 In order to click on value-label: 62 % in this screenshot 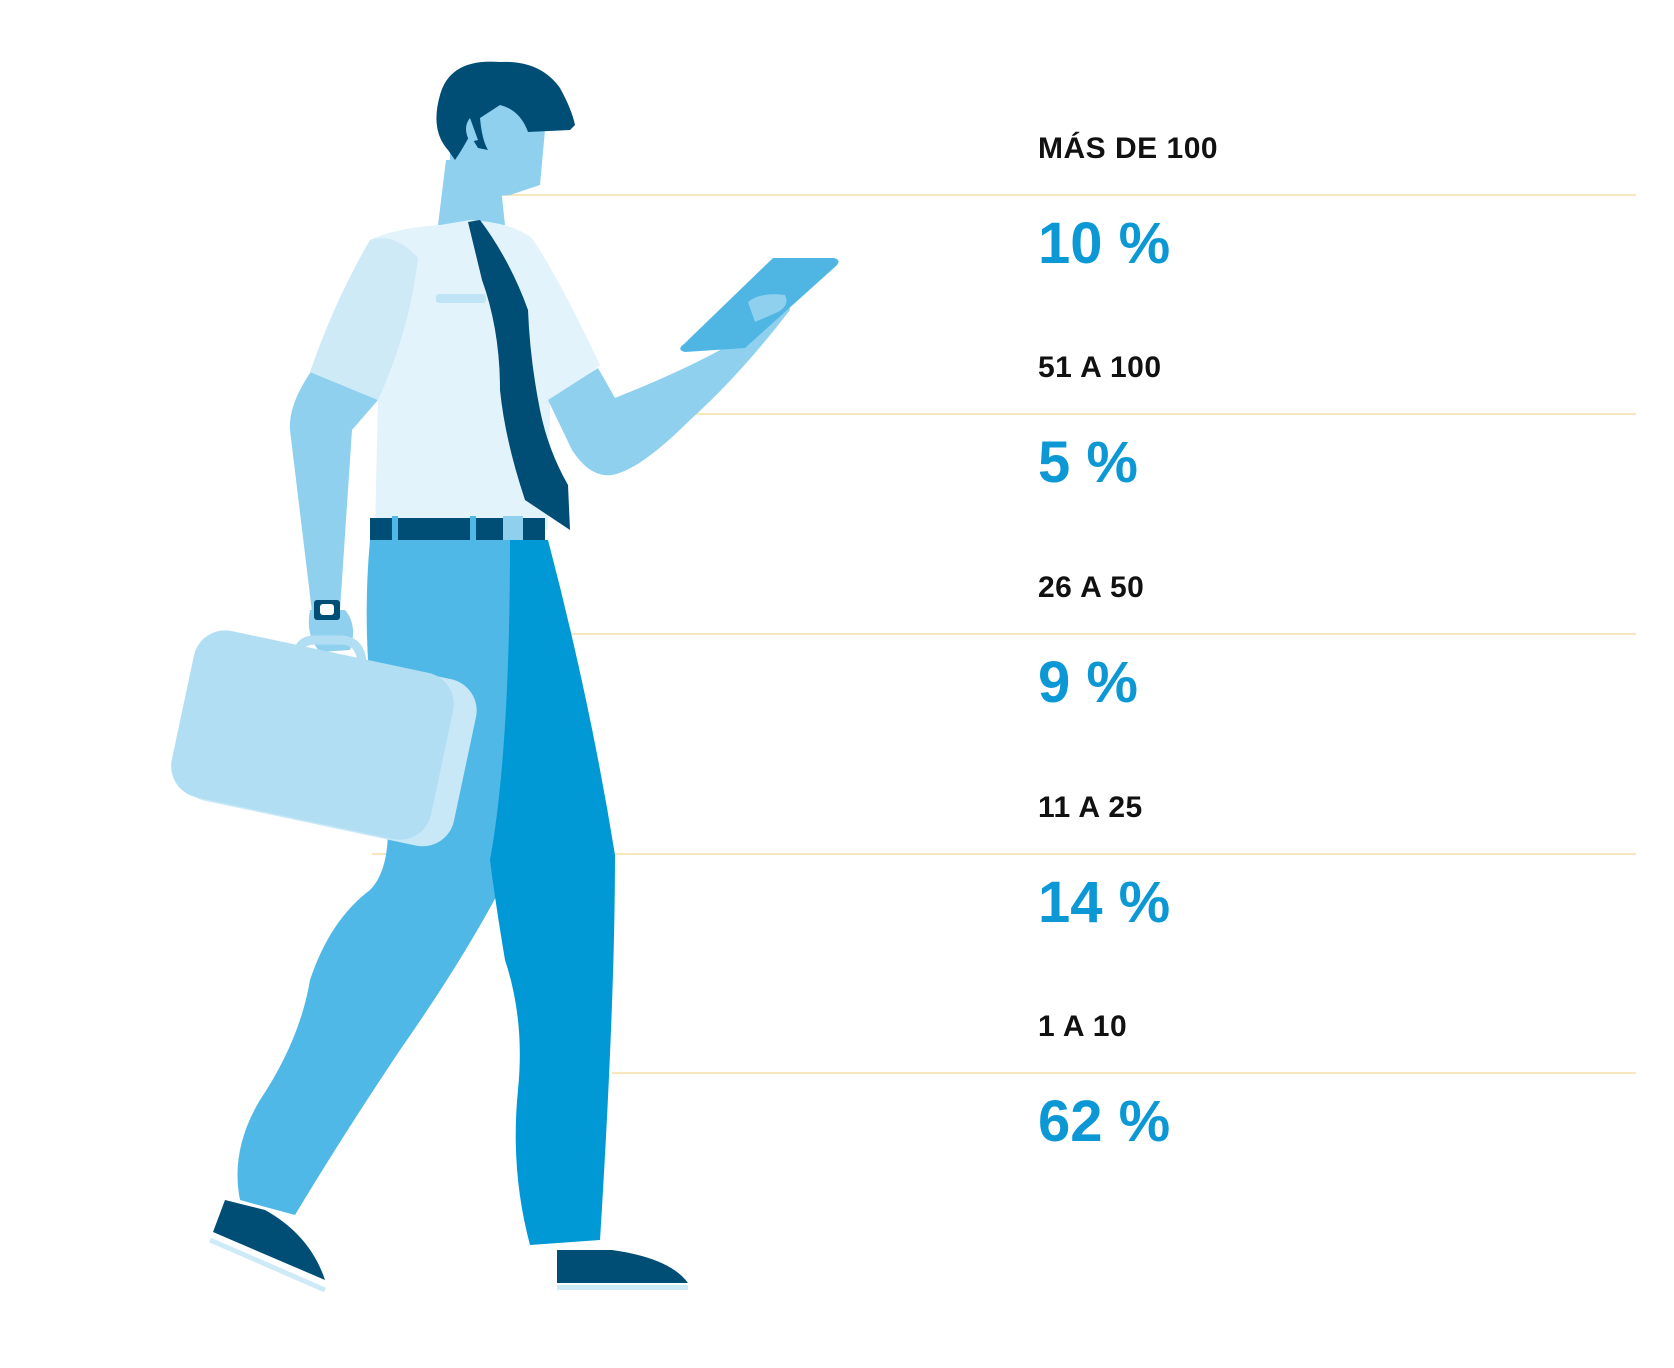, I will do `click(1104, 1121)`.